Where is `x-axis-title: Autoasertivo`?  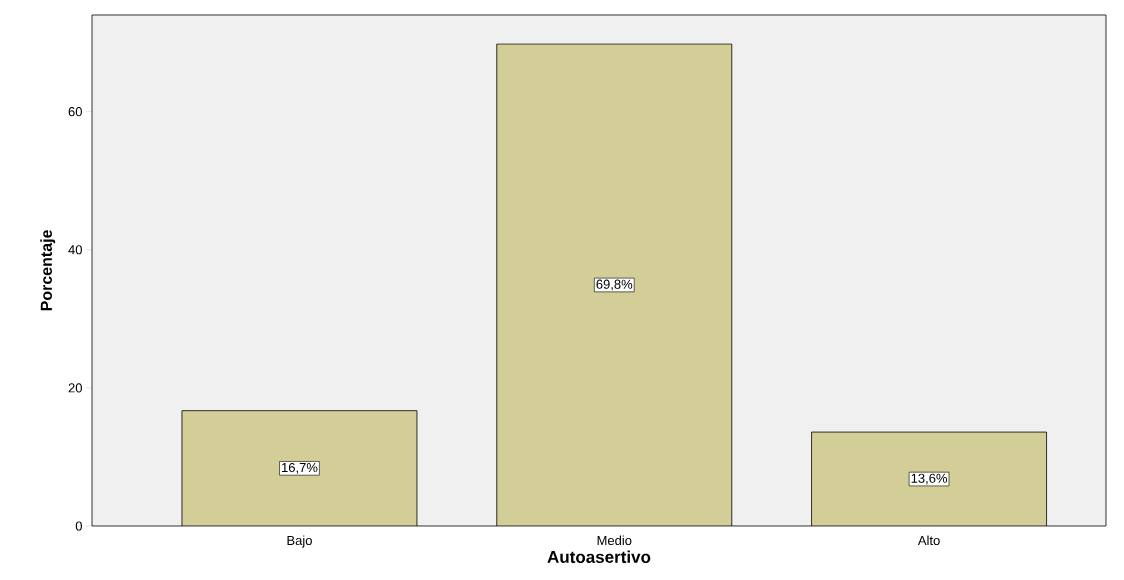
x-axis-title: Autoasertivo is located at coordinates (599, 556).